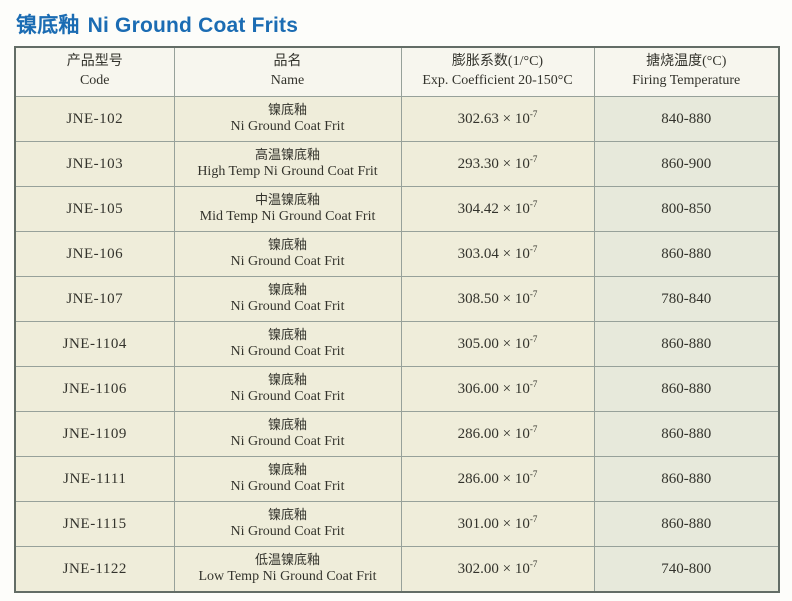 The width and height of the screenshot is (792, 601). I want to click on header-firing-temperature-chinese: 搪烧温度(°C), so click(686, 62).